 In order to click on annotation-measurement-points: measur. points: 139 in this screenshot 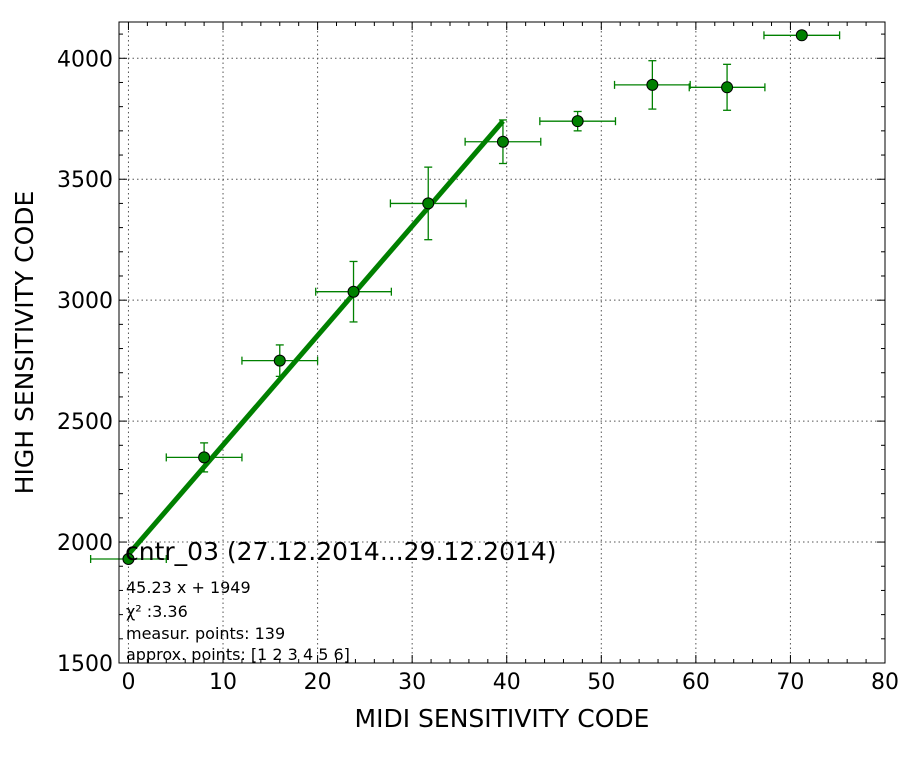, I will do `click(205, 633)`.